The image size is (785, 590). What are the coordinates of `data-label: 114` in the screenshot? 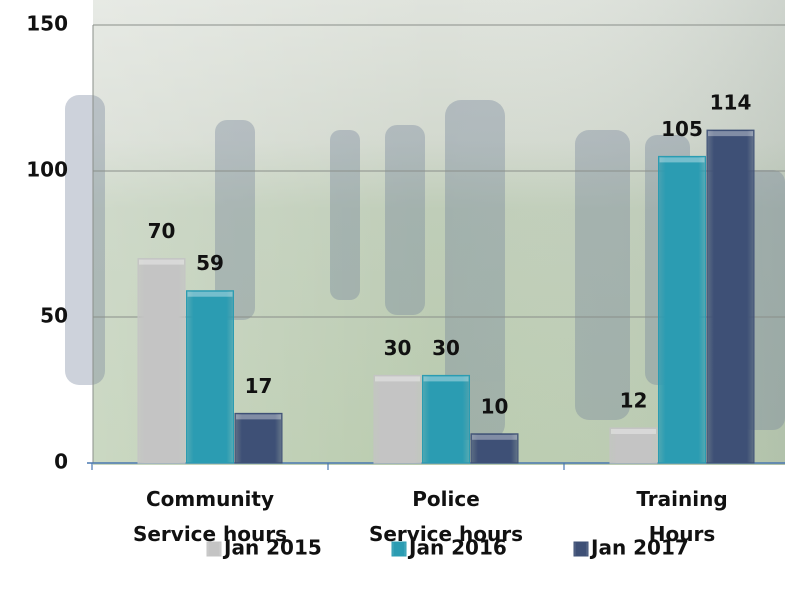 It's located at (731, 103).